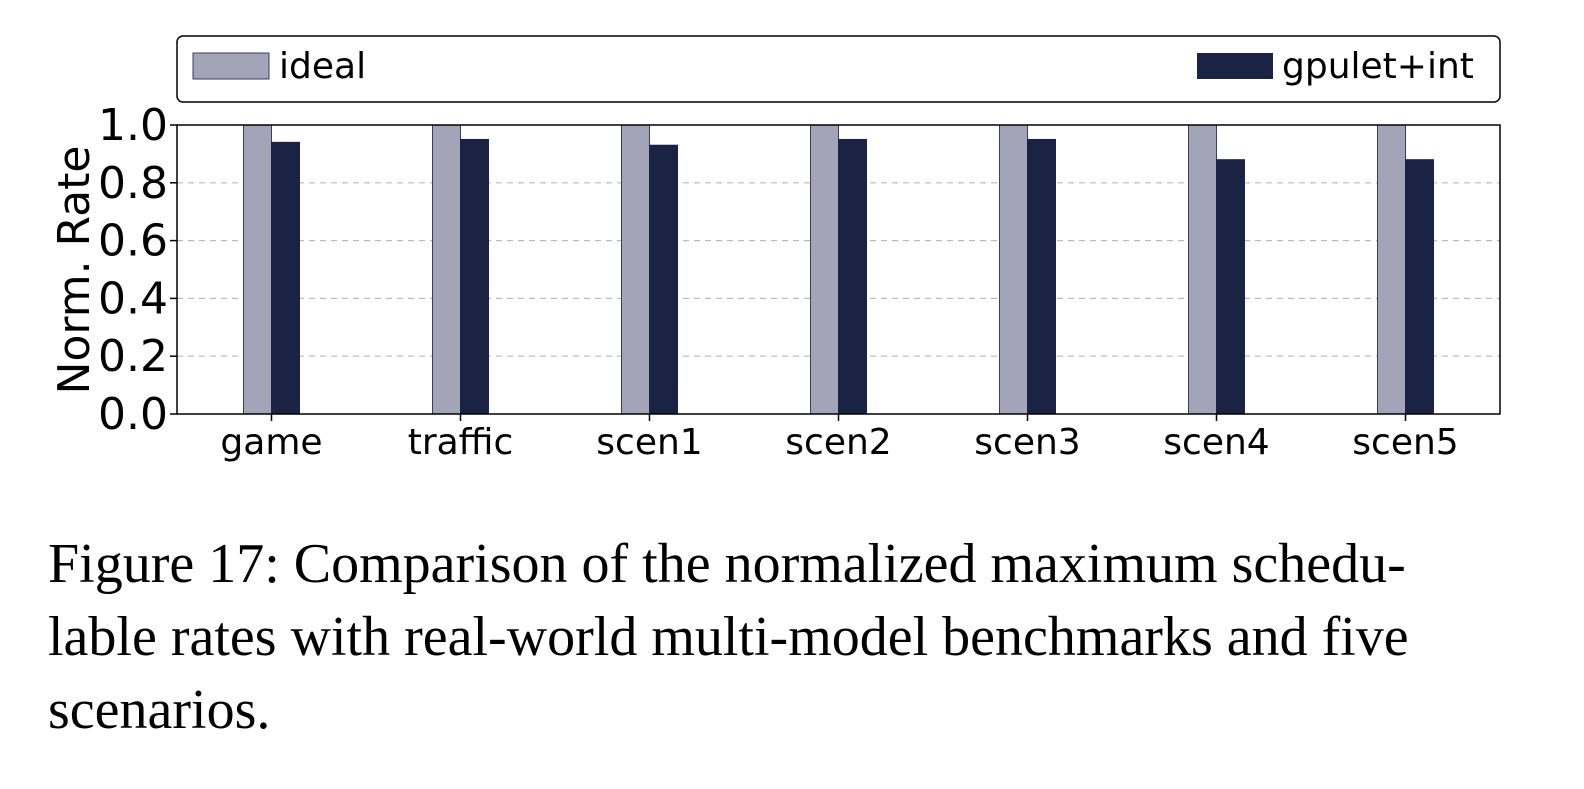 The height and width of the screenshot is (789, 1584). I want to click on x-tick-label: scen2, so click(838, 442).